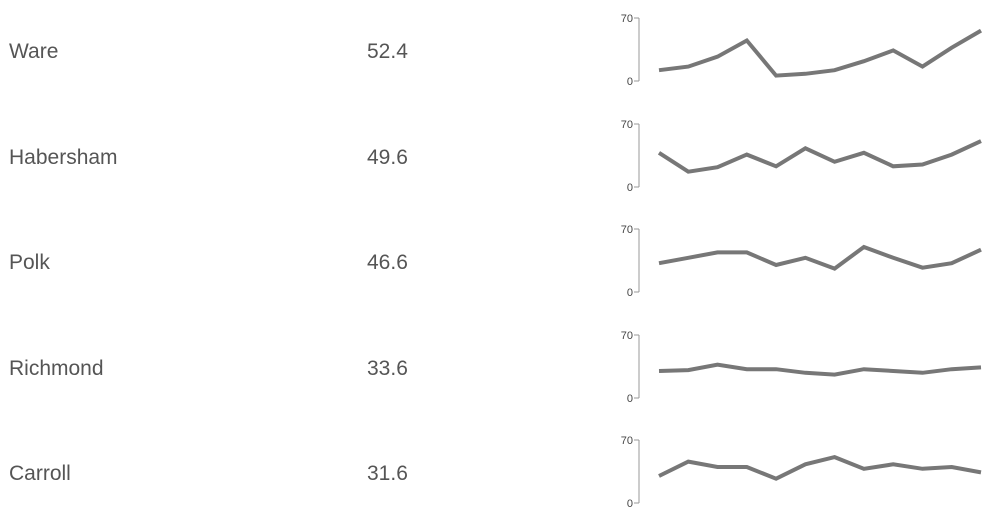 The width and height of the screenshot is (992, 527). What do you see at coordinates (387, 157) in the screenshot?
I see `row-value: 49.6` at bounding box center [387, 157].